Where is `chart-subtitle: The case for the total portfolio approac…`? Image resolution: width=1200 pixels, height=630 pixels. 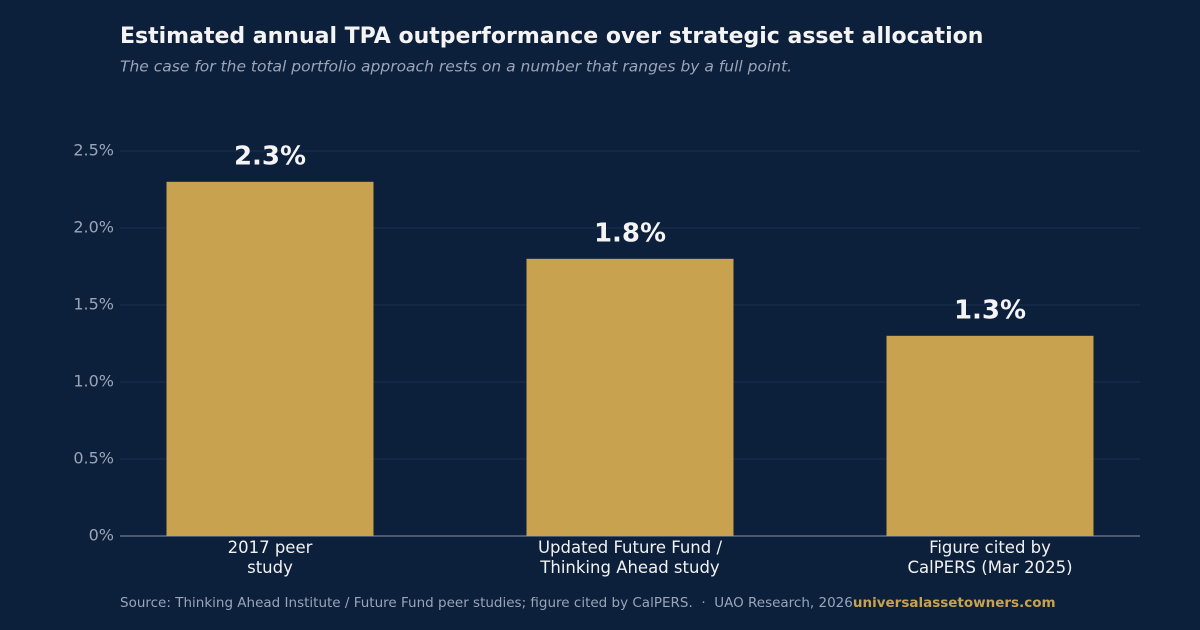
chart-subtitle: The case for the total portfolio approac… is located at coordinates (456, 67).